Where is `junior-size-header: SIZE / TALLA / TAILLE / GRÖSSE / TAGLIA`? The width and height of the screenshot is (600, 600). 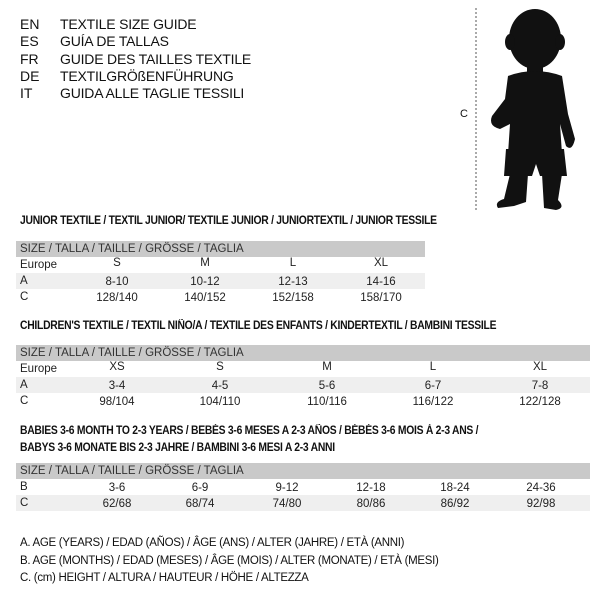
junior-size-header: SIZE / TALLA / TAILLE / GRÖSSE / TAGLIA is located at coordinates (220, 249).